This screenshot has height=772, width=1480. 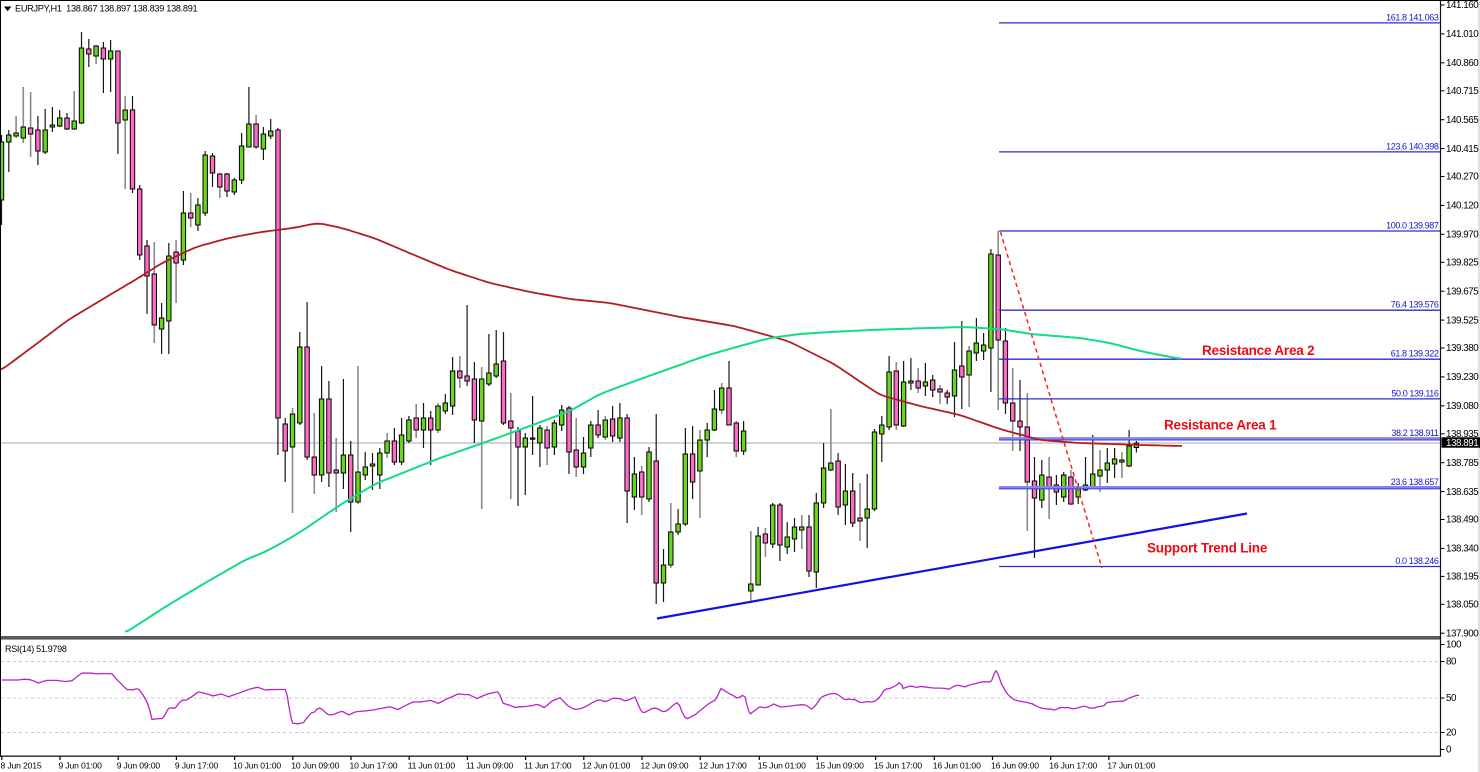 I want to click on svg-text: 16 Jun 01:00, so click(x=957, y=766).